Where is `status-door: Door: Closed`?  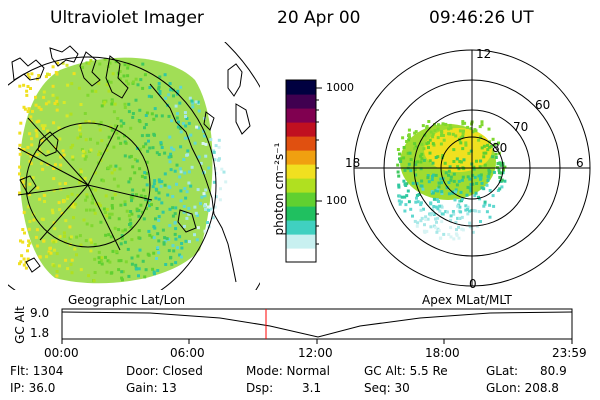
status-door: Door: Closed is located at coordinates (164, 371).